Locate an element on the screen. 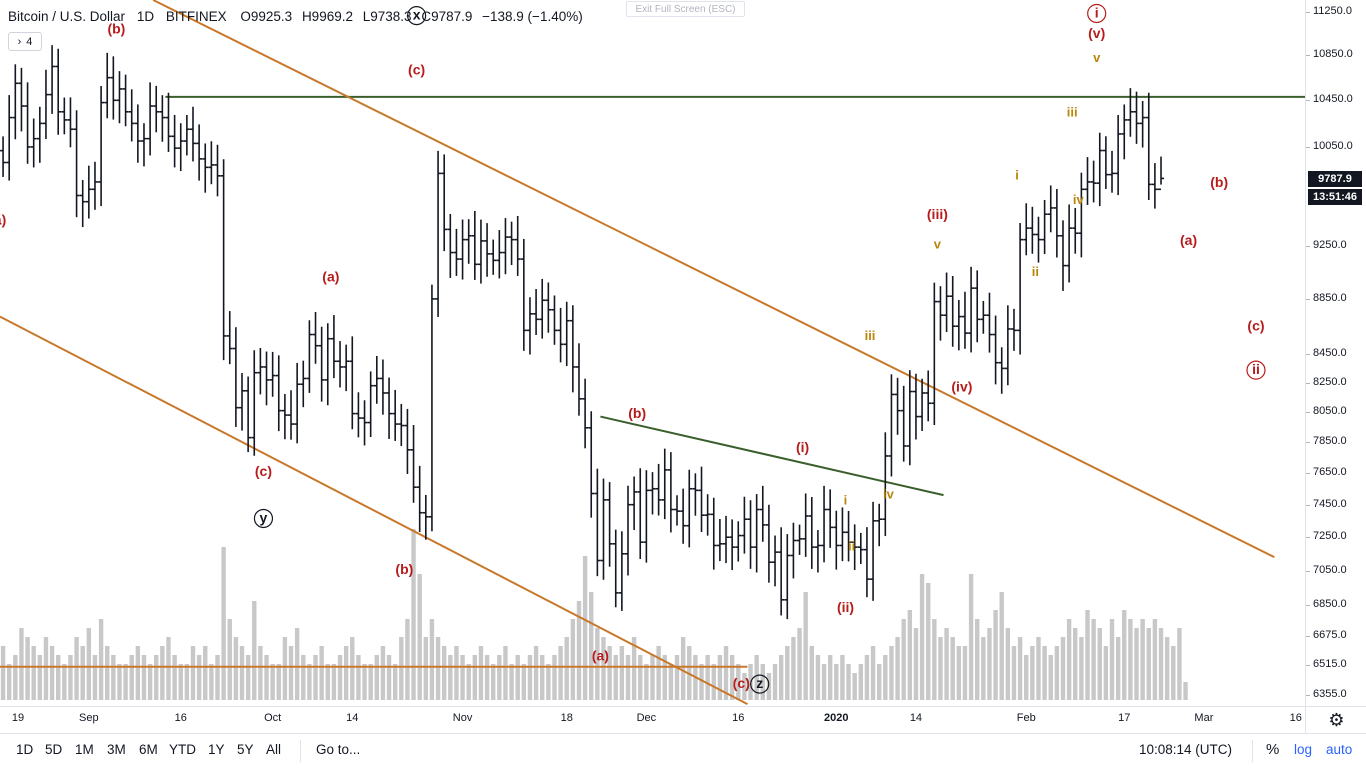  interval-label: 1D is located at coordinates (145, 16).